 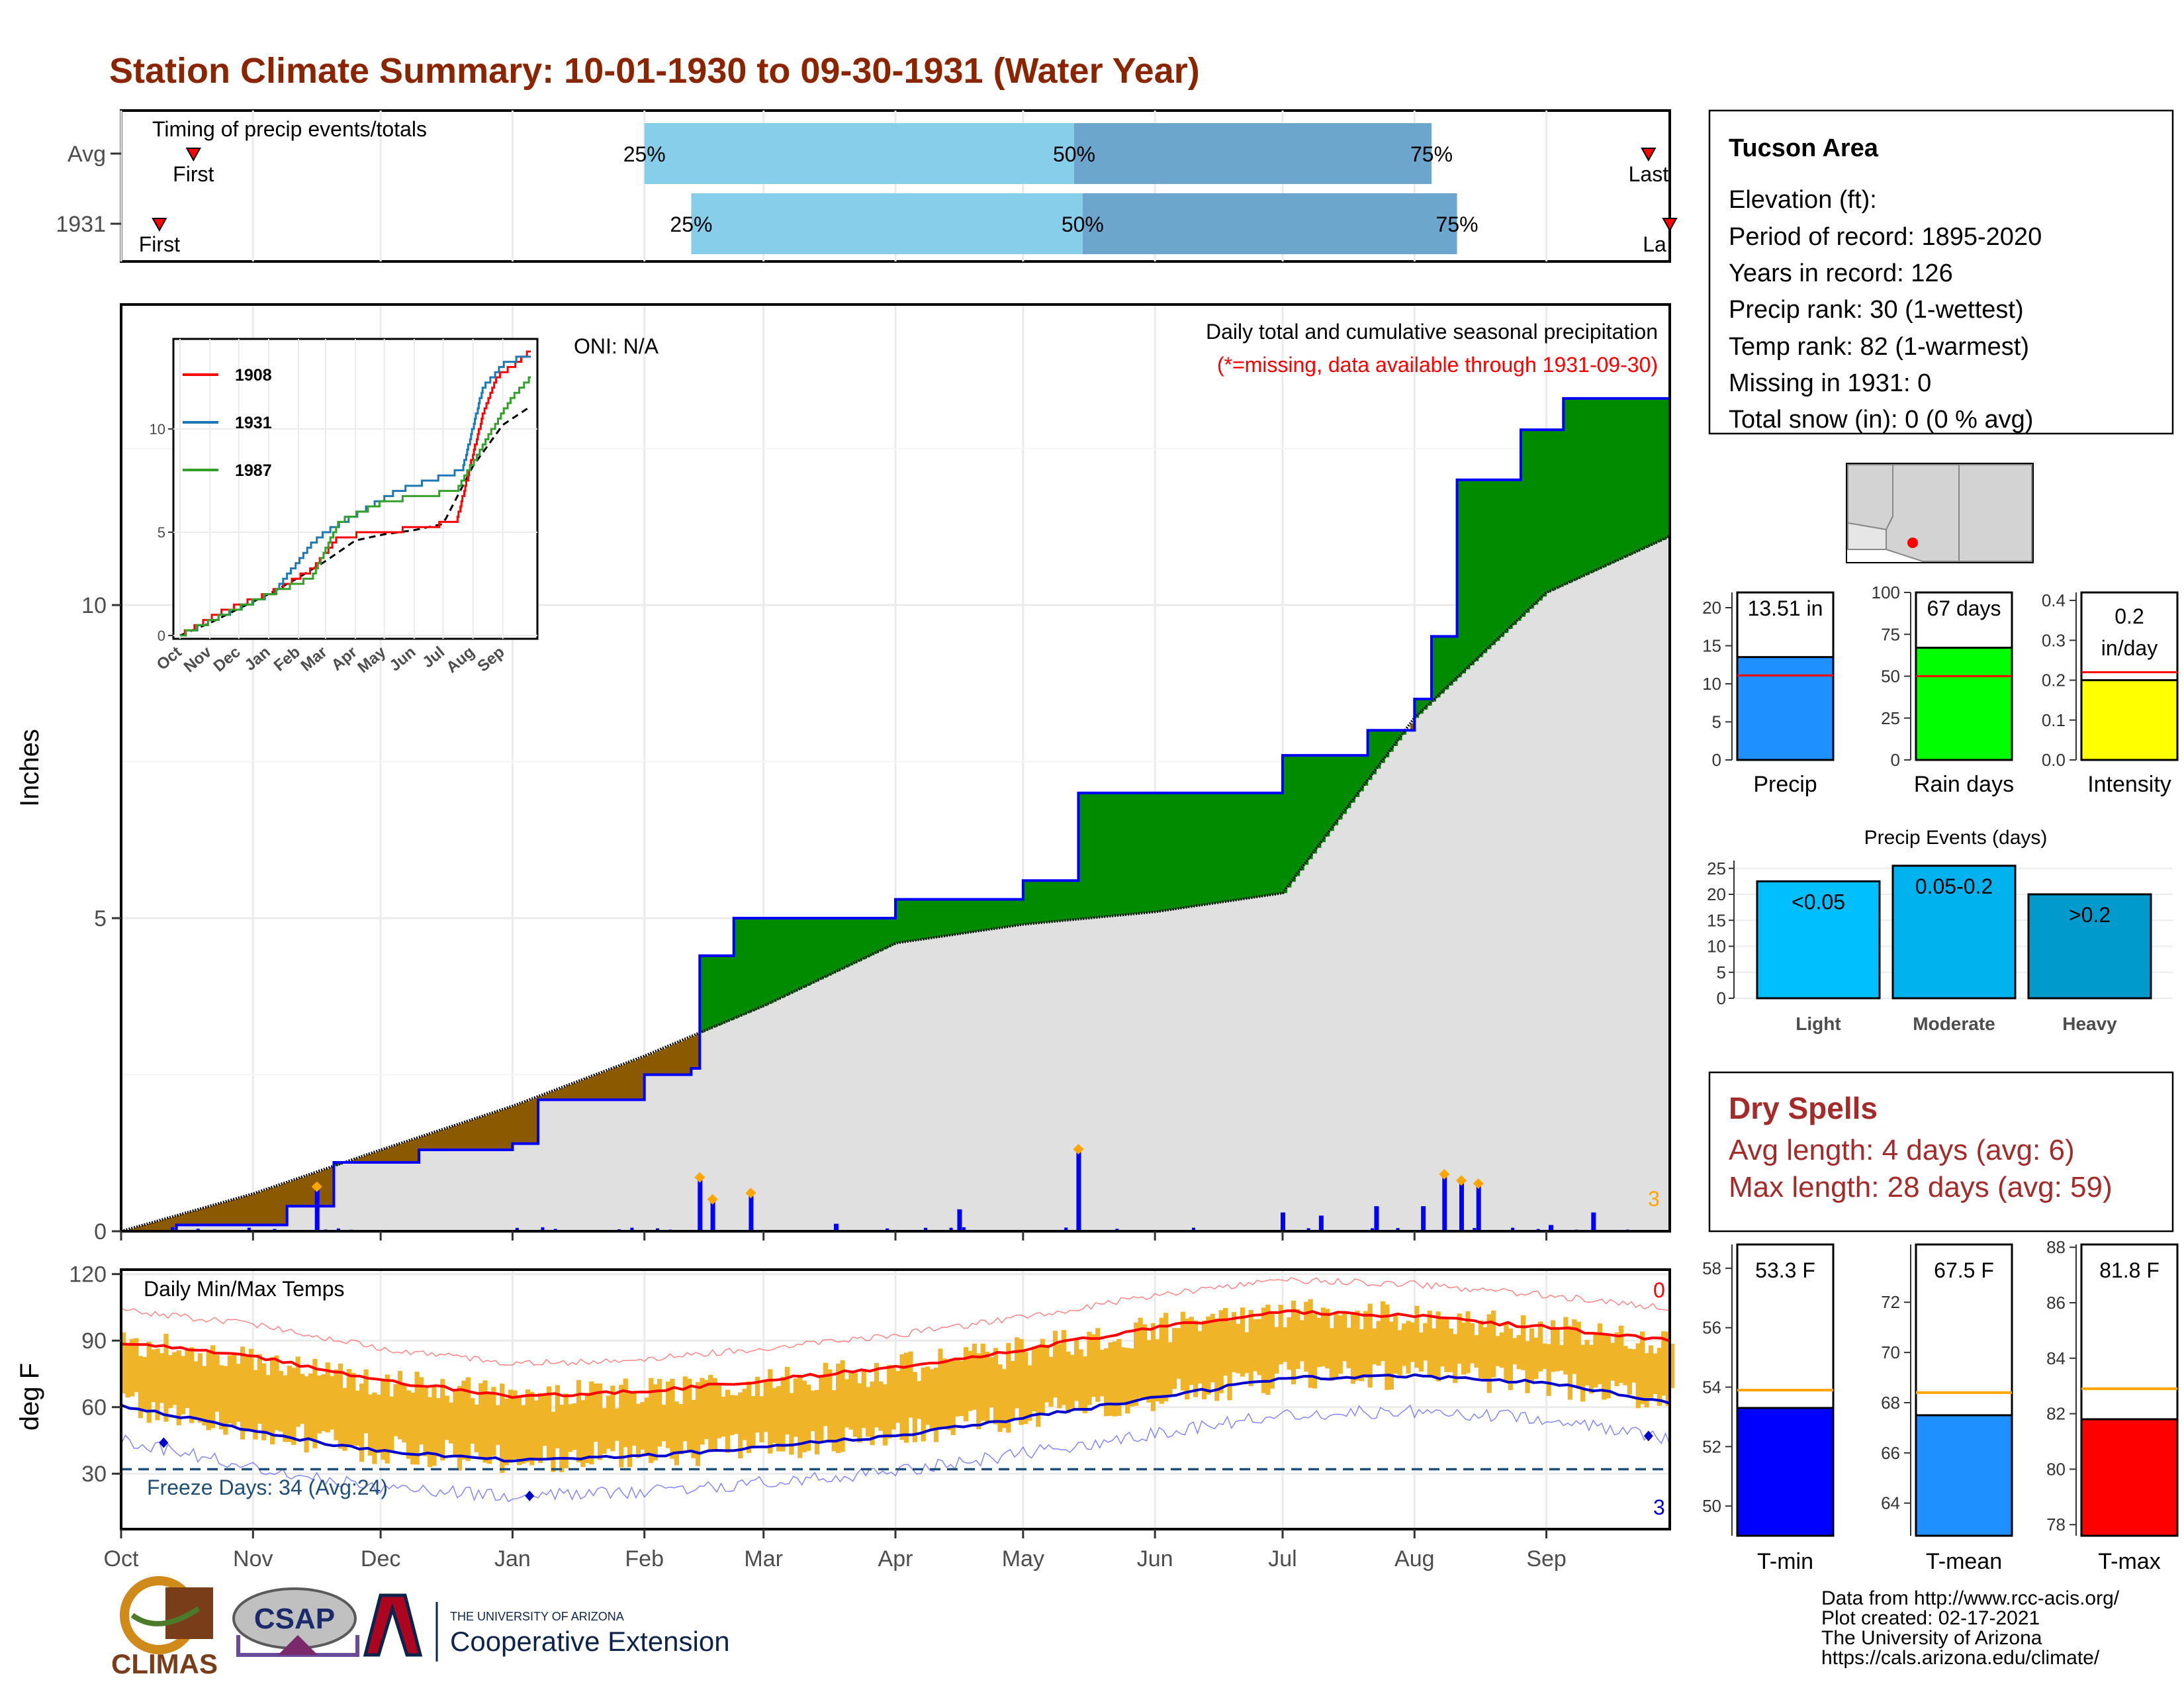 What do you see at coordinates (253, 1558) in the screenshot?
I see `month-label: Nov` at bounding box center [253, 1558].